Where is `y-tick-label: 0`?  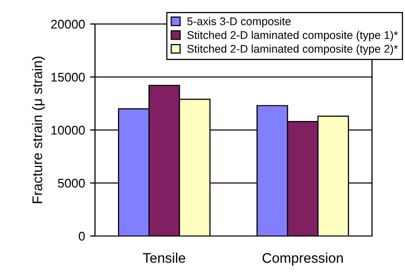
y-tick-label: 0 is located at coordinates (81, 236).